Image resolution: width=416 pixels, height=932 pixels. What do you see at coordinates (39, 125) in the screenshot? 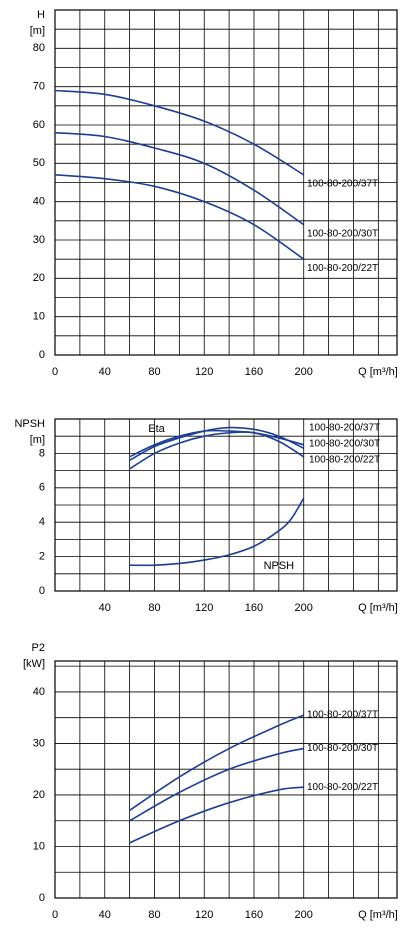
I see `y-tick-label: 60` at bounding box center [39, 125].